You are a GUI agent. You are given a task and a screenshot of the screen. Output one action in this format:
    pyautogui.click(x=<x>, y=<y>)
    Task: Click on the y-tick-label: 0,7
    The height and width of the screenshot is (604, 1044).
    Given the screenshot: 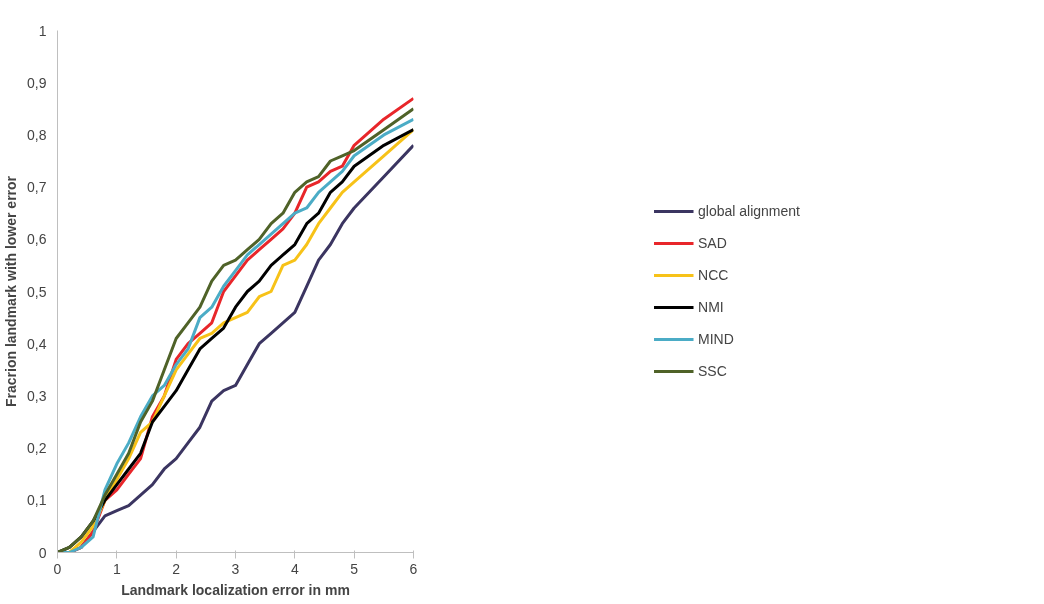 What is the action you would take?
    pyautogui.click(x=37, y=187)
    